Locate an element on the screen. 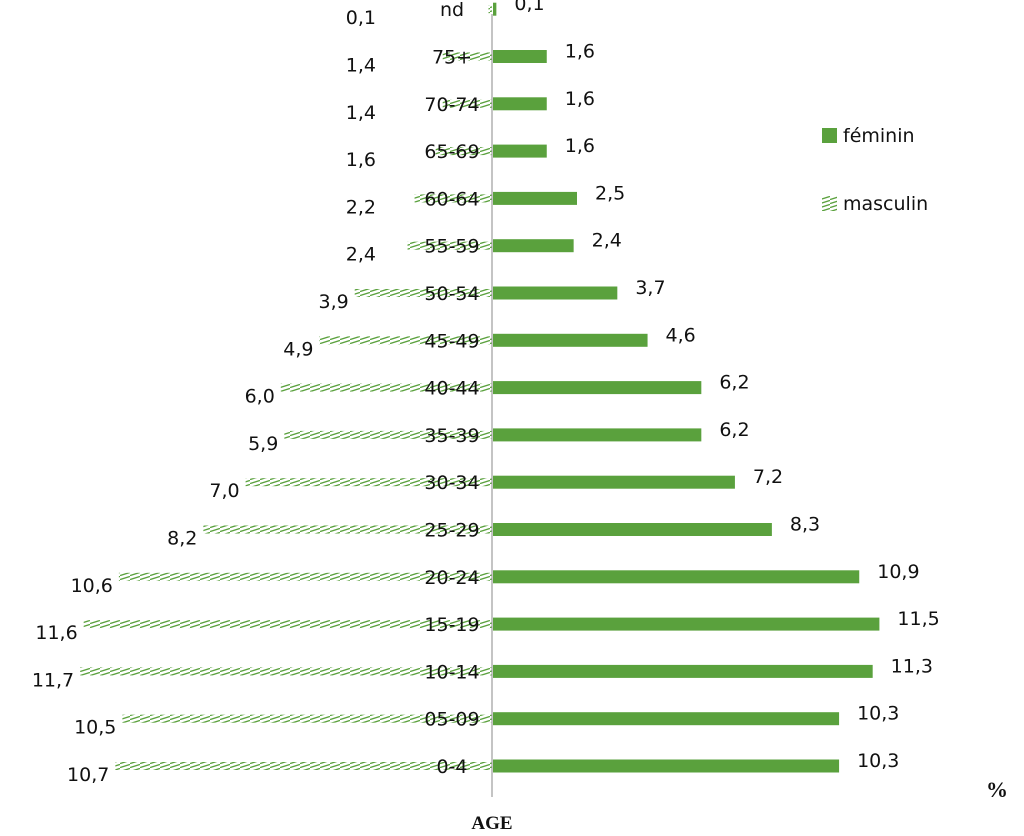 The image size is (1024, 836). category-label-75plus: 75+ is located at coordinates (452, 58).